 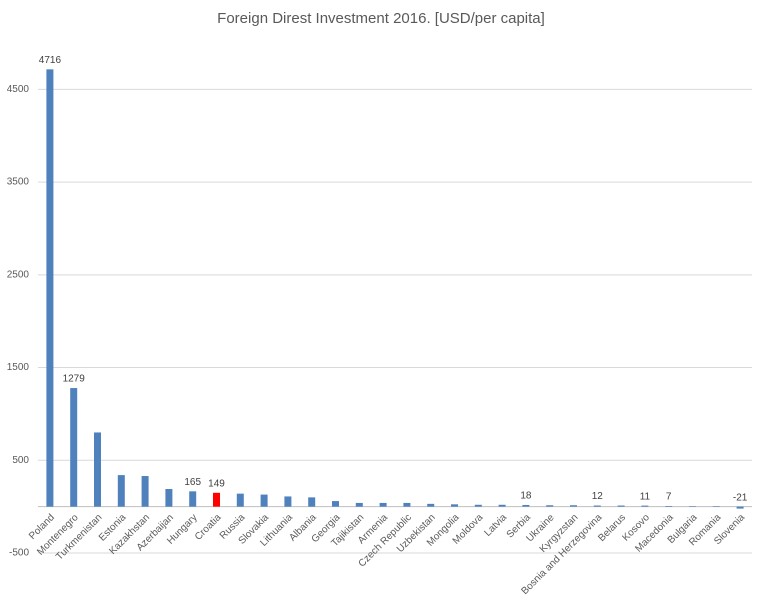 What do you see at coordinates (495, 525) in the screenshot?
I see `x-tick-label: Latvia` at bounding box center [495, 525].